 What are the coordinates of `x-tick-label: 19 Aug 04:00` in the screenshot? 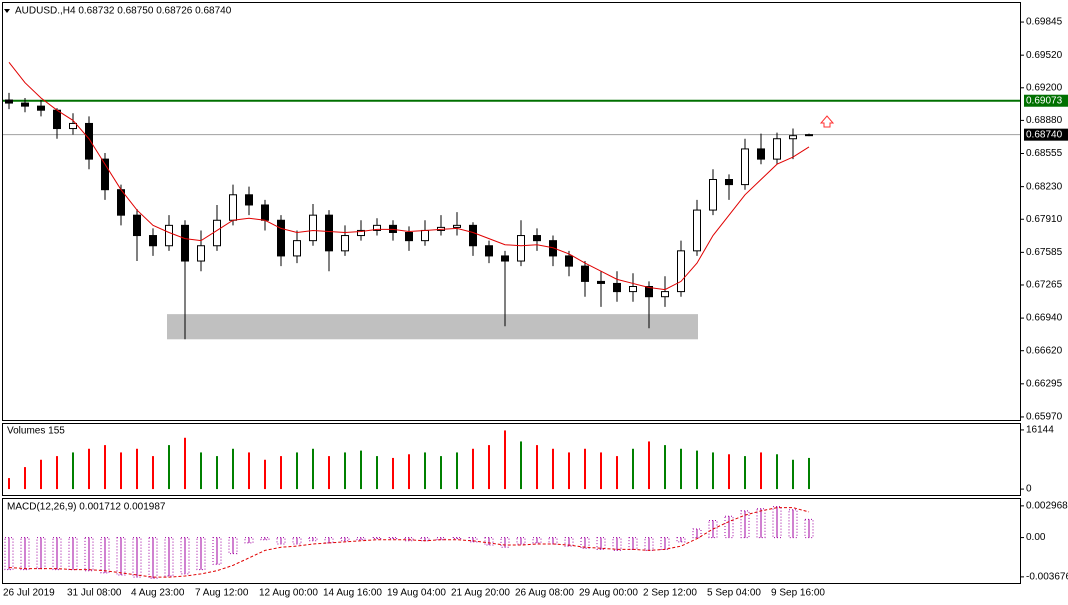 It's located at (416, 593).